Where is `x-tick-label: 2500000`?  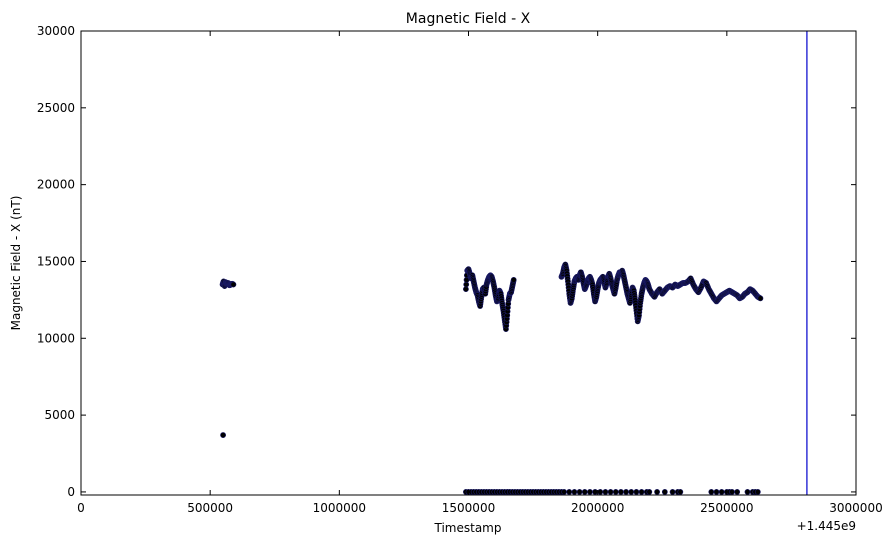
x-tick-label: 2500000 is located at coordinates (726, 508).